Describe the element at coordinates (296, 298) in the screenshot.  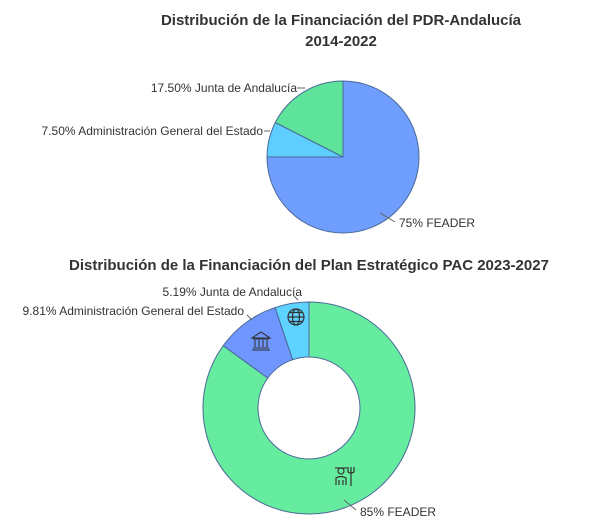
I see `chart2-leader-junta` at that location.